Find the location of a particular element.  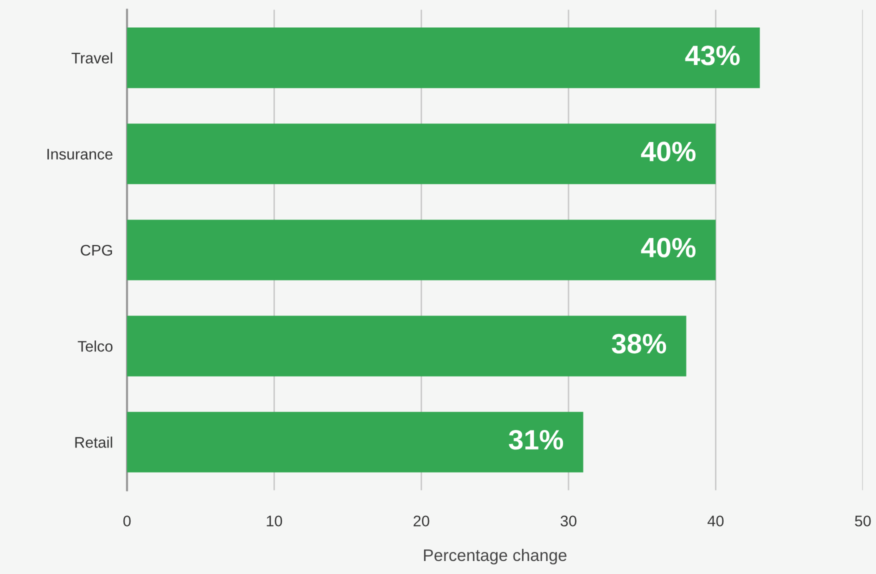

y-tick-label: Retail is located at coordinates (93, 442).